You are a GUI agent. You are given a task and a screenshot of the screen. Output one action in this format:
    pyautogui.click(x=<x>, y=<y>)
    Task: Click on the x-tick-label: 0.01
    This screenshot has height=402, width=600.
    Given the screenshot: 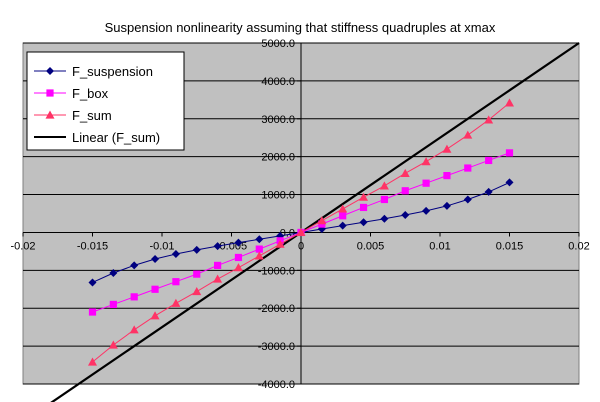 What is the action you would take?
    pyautogui.click(x=439, y=246)
    